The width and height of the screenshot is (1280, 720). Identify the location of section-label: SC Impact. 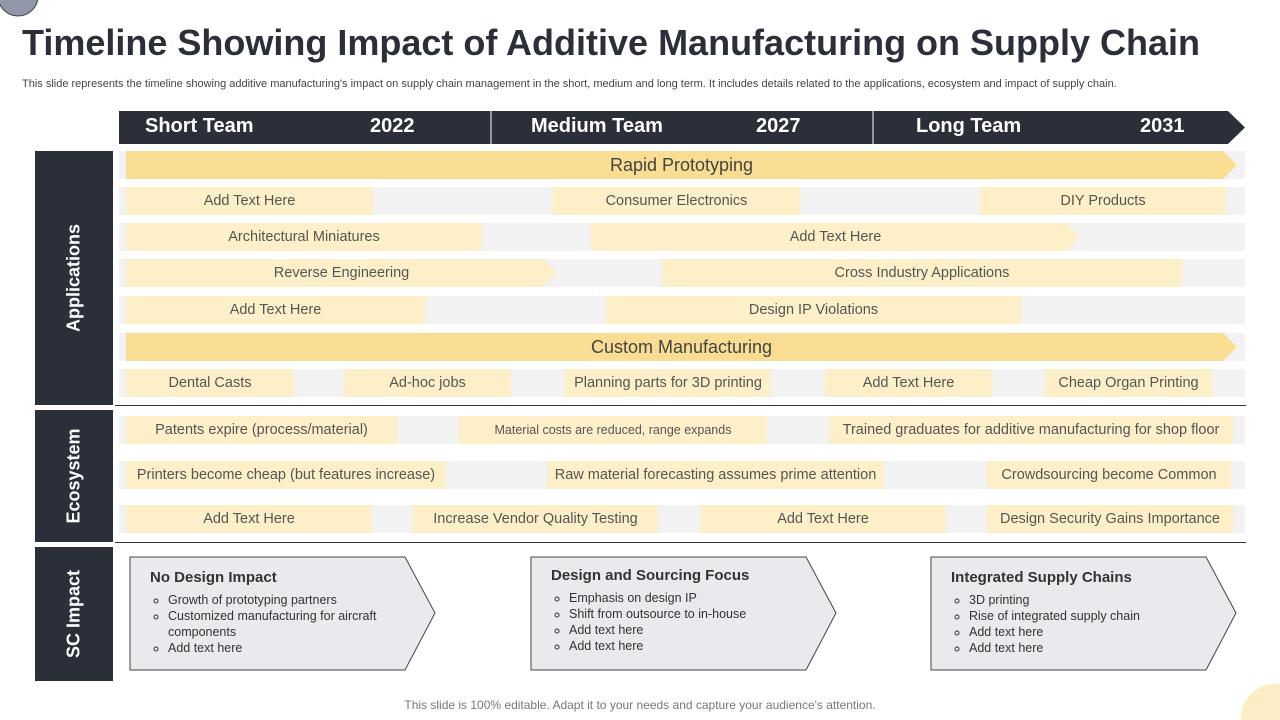
(74, 614).